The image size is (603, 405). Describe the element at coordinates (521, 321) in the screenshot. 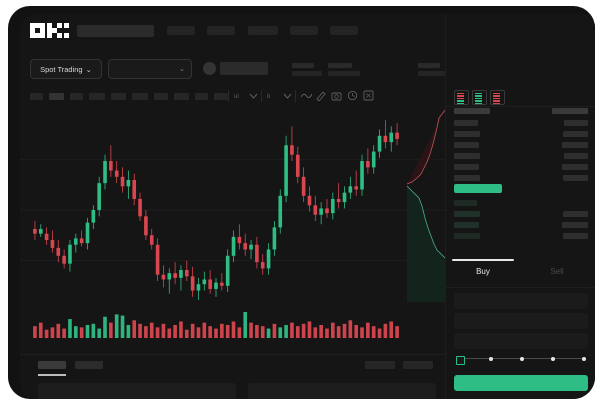

I see `order-amount-field` at that location.